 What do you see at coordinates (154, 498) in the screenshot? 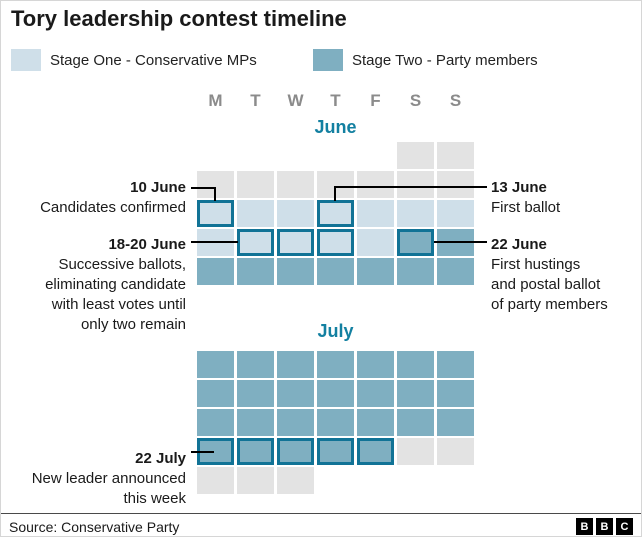
I see `annotation-text-line: this week` at bounding box center [154, 498].